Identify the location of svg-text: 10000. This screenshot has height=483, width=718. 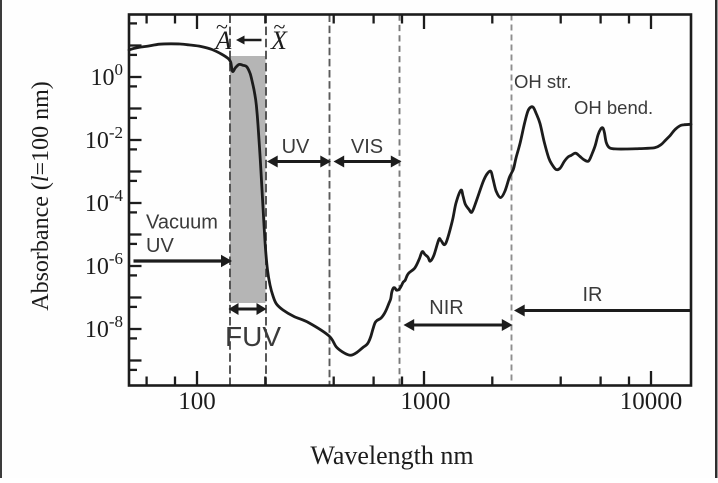
(651, 401).